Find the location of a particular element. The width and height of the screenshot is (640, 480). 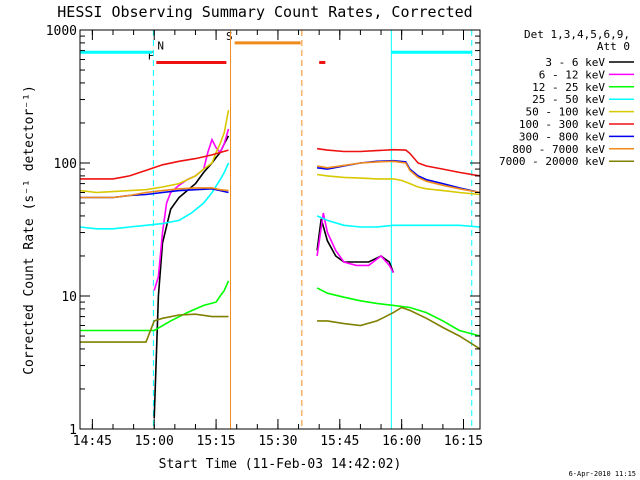

x-tick-label: 15:15 is located at coordinates (216, 441).